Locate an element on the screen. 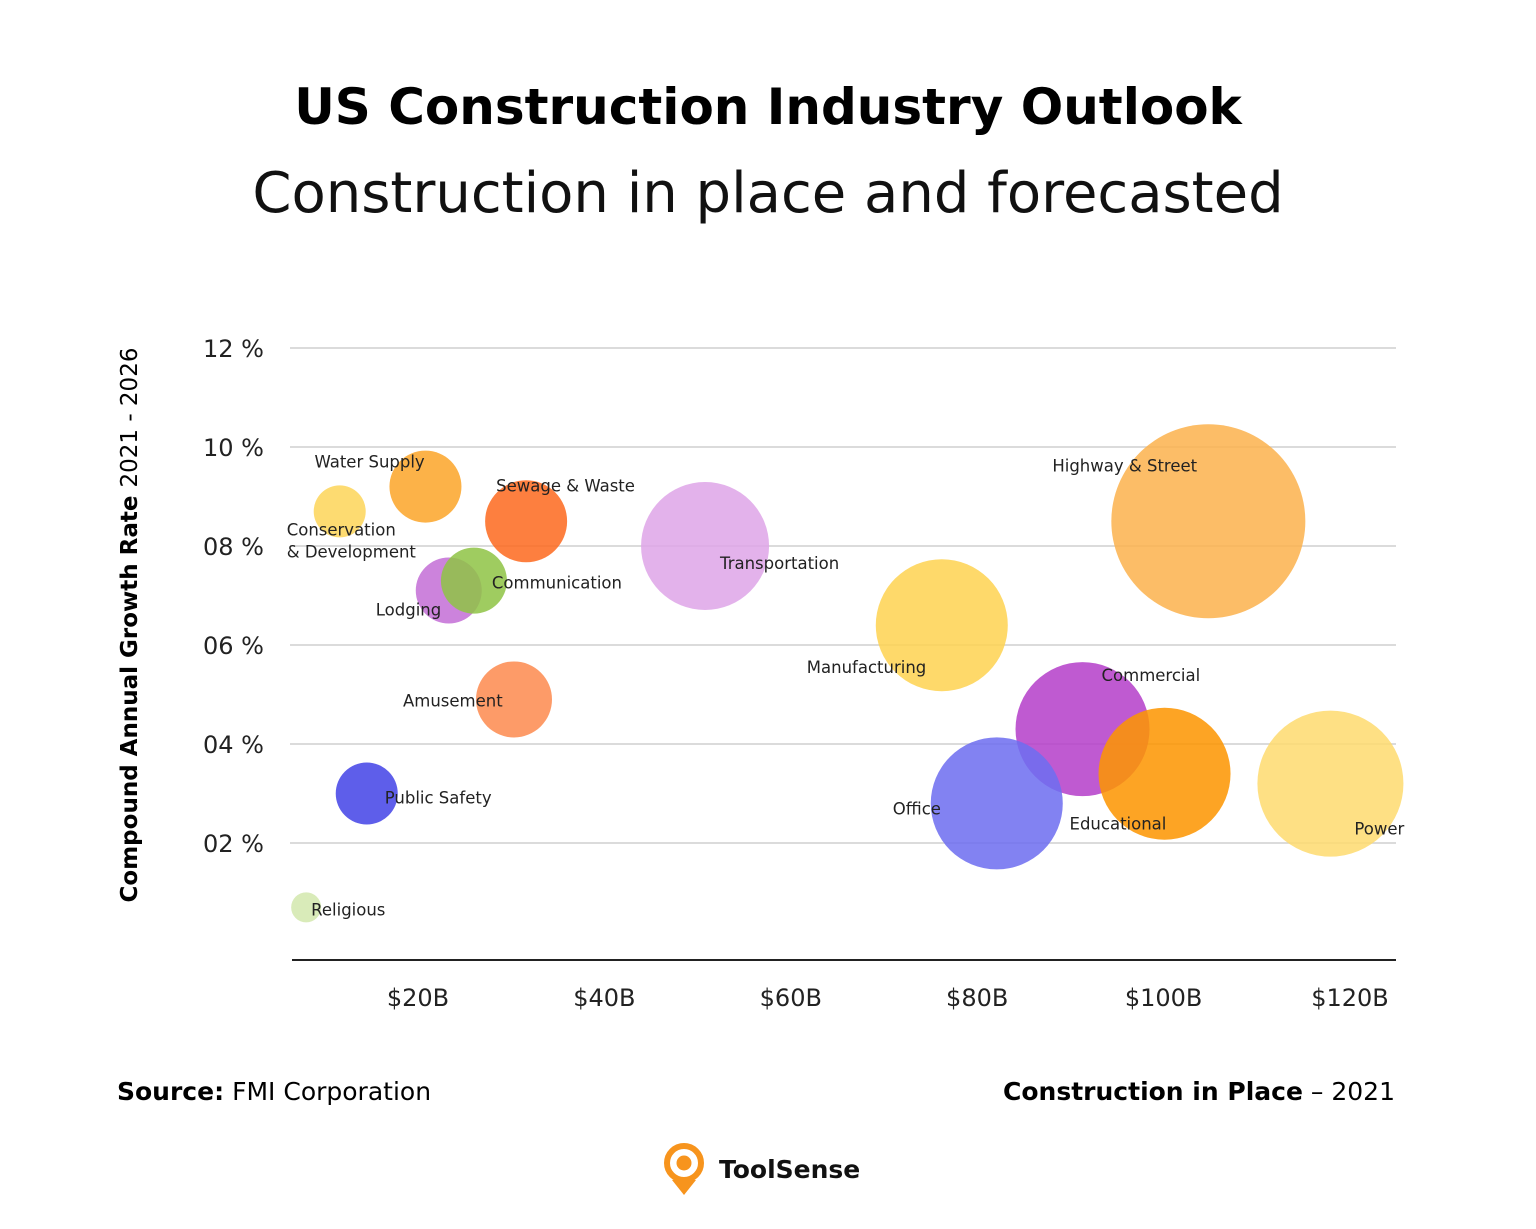 The height and width of the screenshot is (1229, 1536). y-axis-label: Compound Annual Growth Rate 2021 - 2026 is located at coordinates (130, 625).